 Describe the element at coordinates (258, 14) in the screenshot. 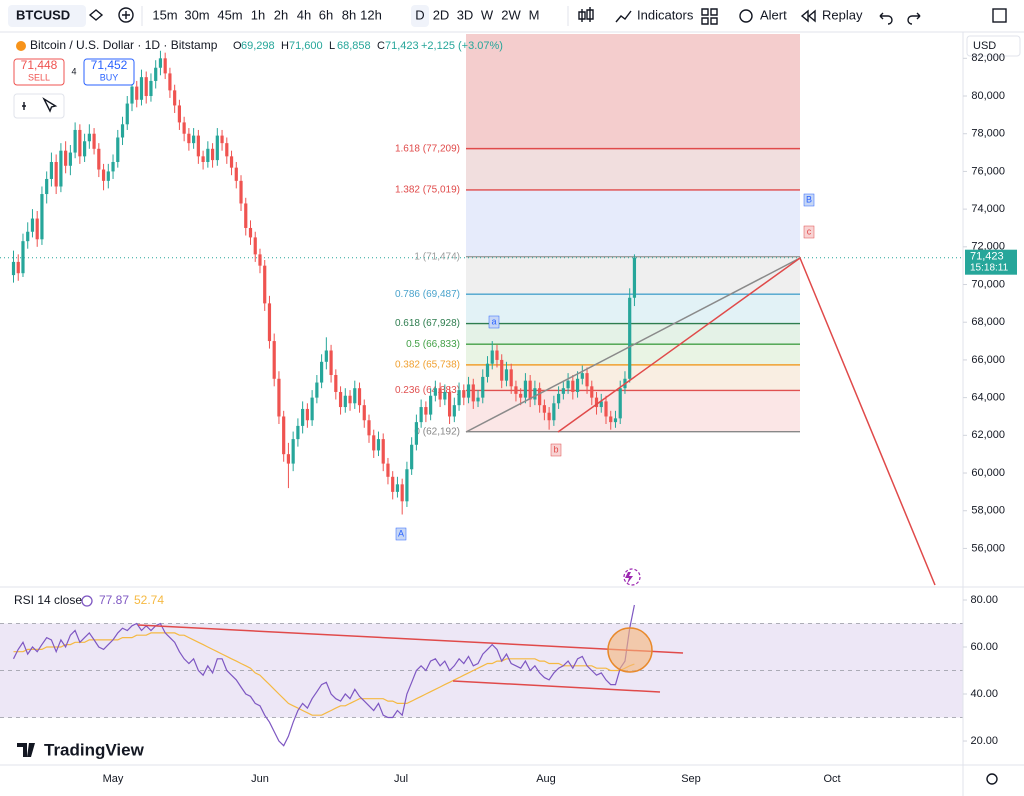

I see `timeframe: 1h` at that location.